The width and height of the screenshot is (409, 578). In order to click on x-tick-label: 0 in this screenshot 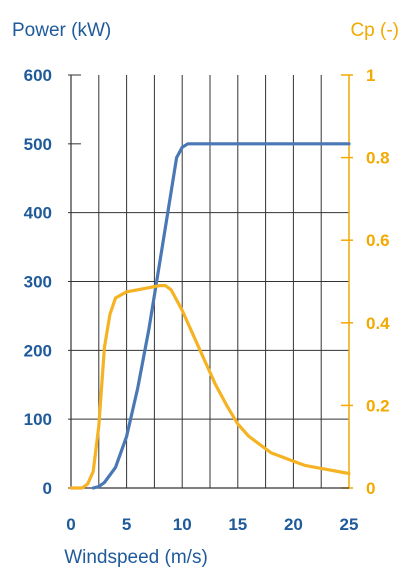, I will do `click(70, 524)`.